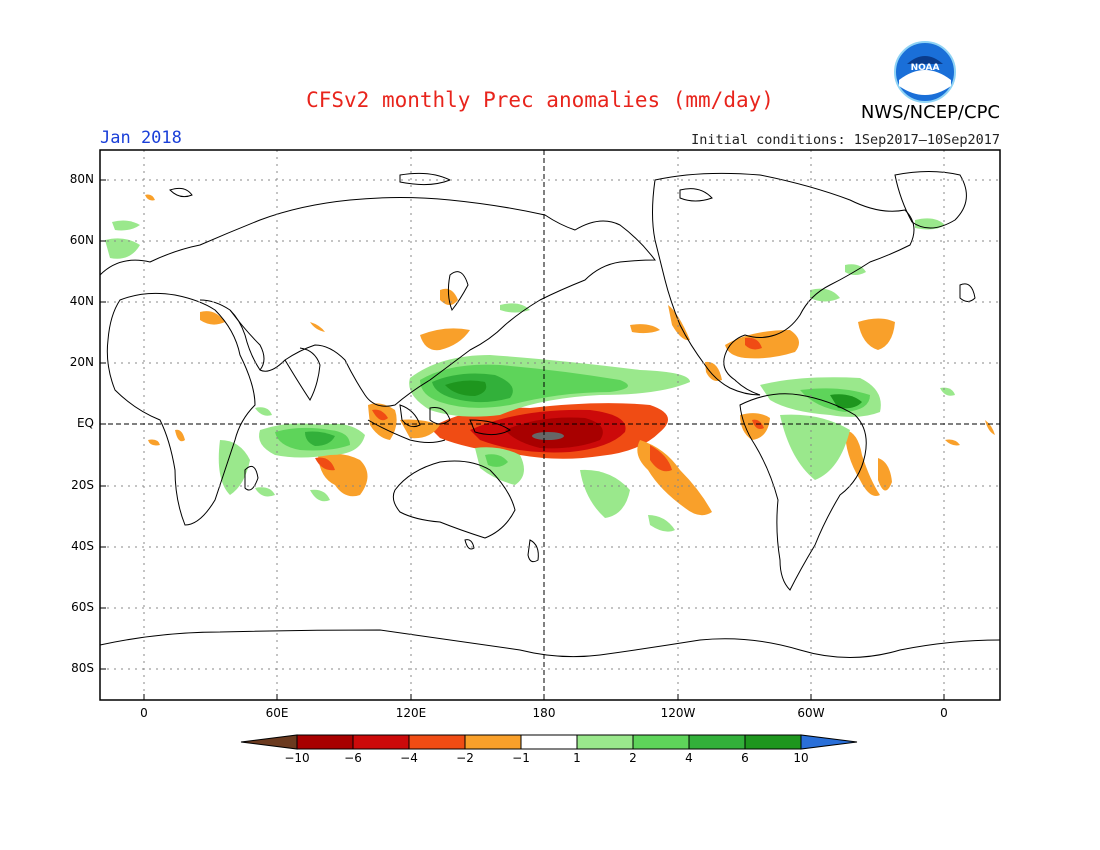  I want to click on lat-label: 60S, so click(82, 607).